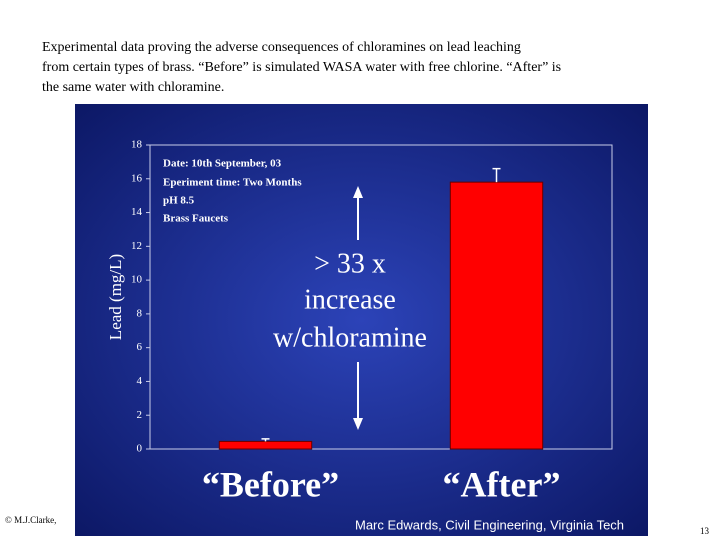 This screenshot has height=540, width=720. Describe the element at coordinates (137, 280) in the screenshot. I see `y-tick-label: 10` at that location.